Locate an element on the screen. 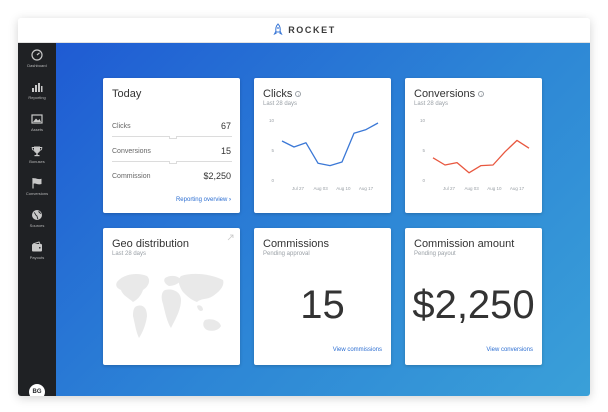 Image resolution: width=608 pixels, height=412 pixels. top-bar: ROCKET is located at coordinates (304, 30).